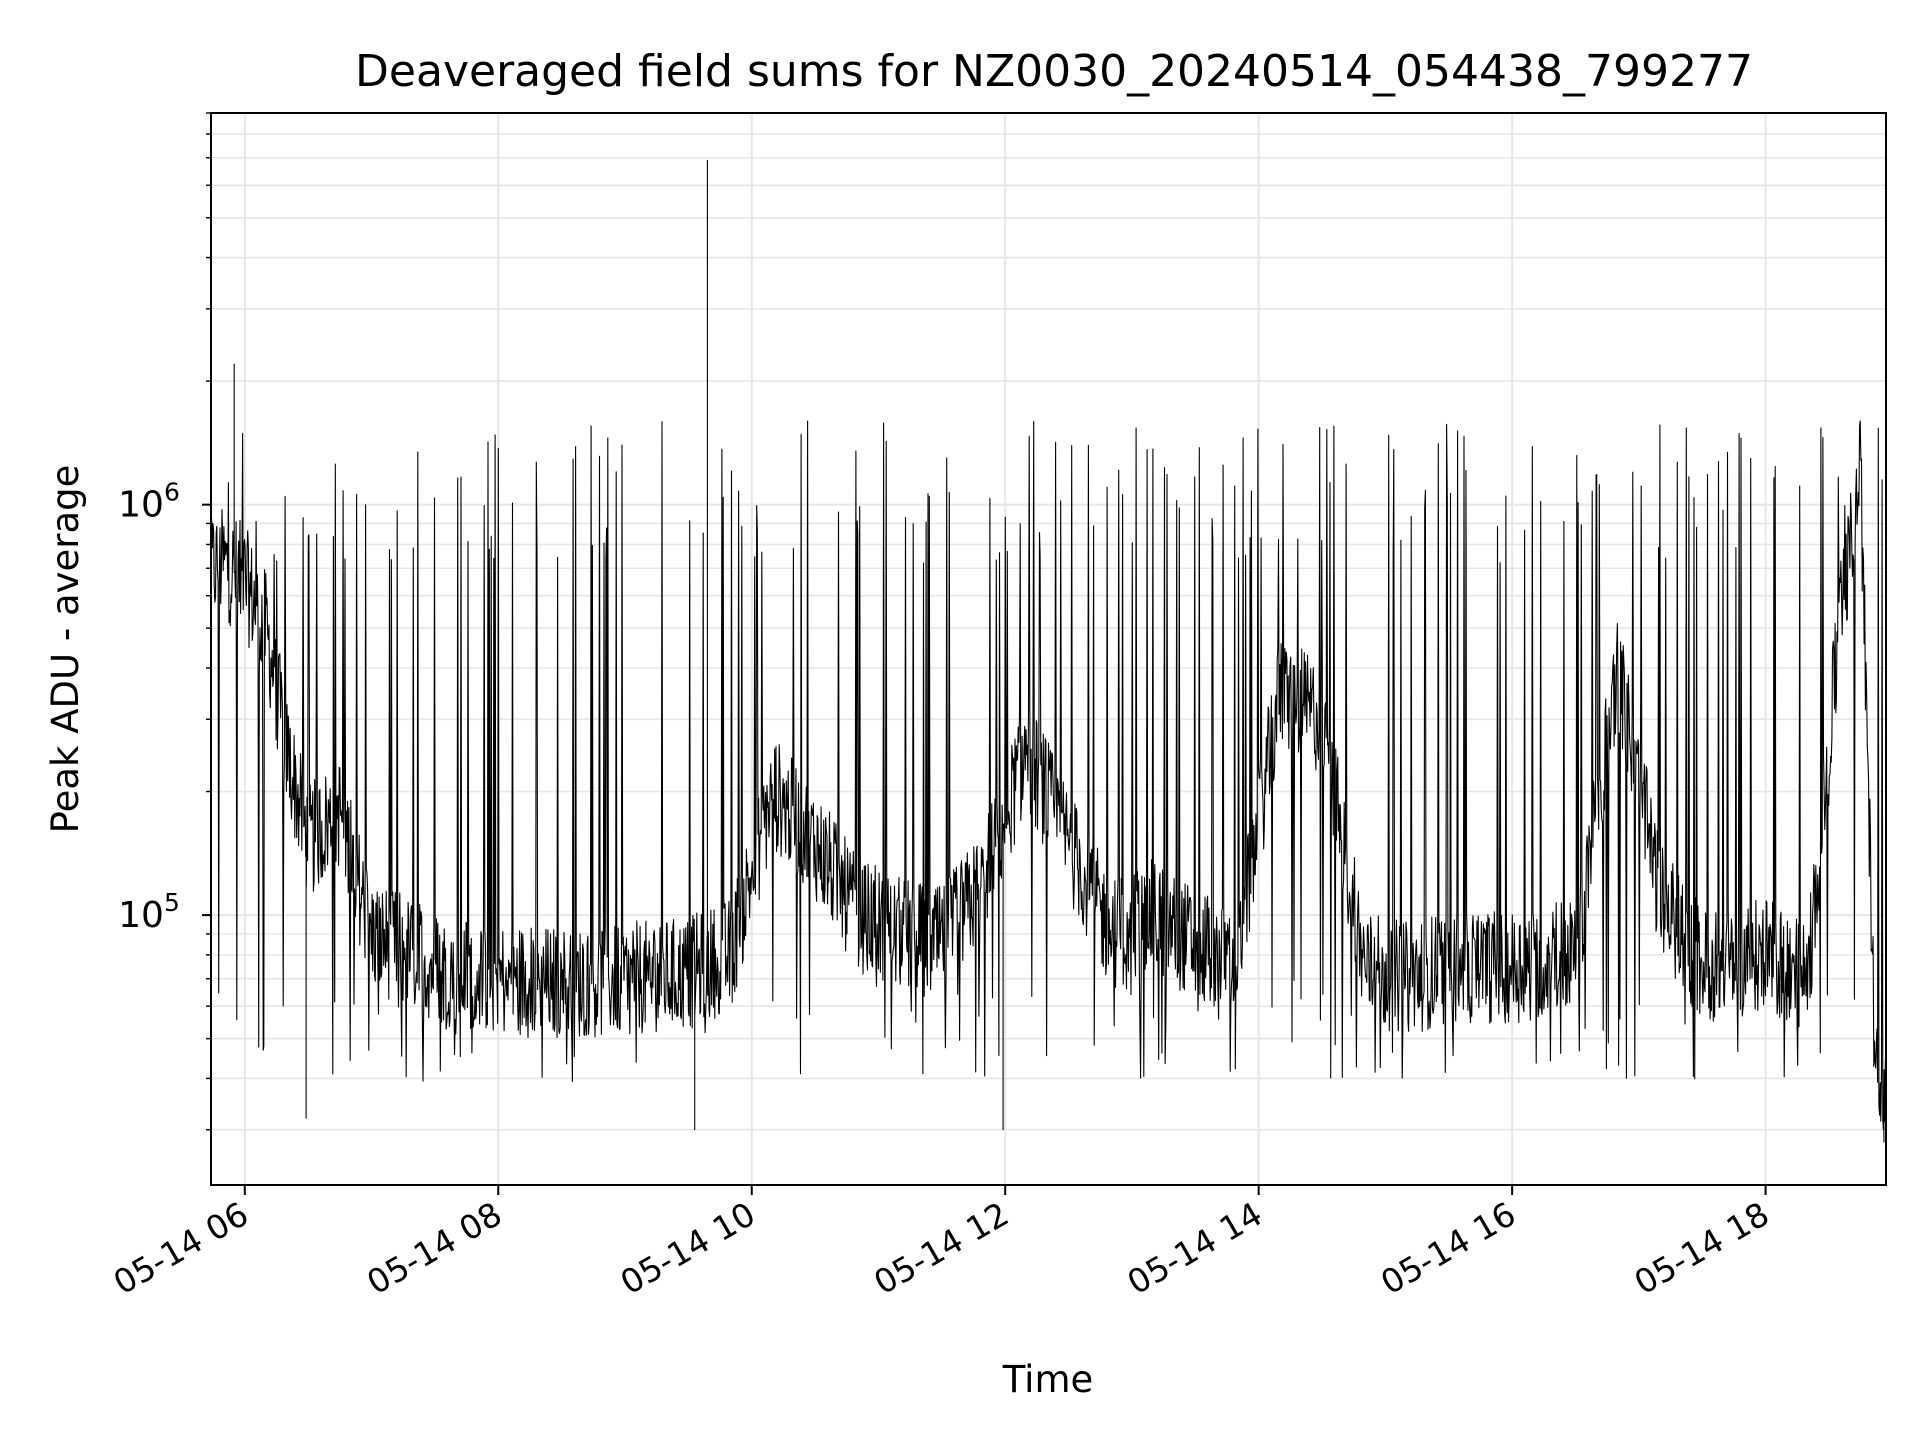 This screenshot has height=1440, width=1920. I want to click on x-axis-label: Time, so click(1048, 1379).